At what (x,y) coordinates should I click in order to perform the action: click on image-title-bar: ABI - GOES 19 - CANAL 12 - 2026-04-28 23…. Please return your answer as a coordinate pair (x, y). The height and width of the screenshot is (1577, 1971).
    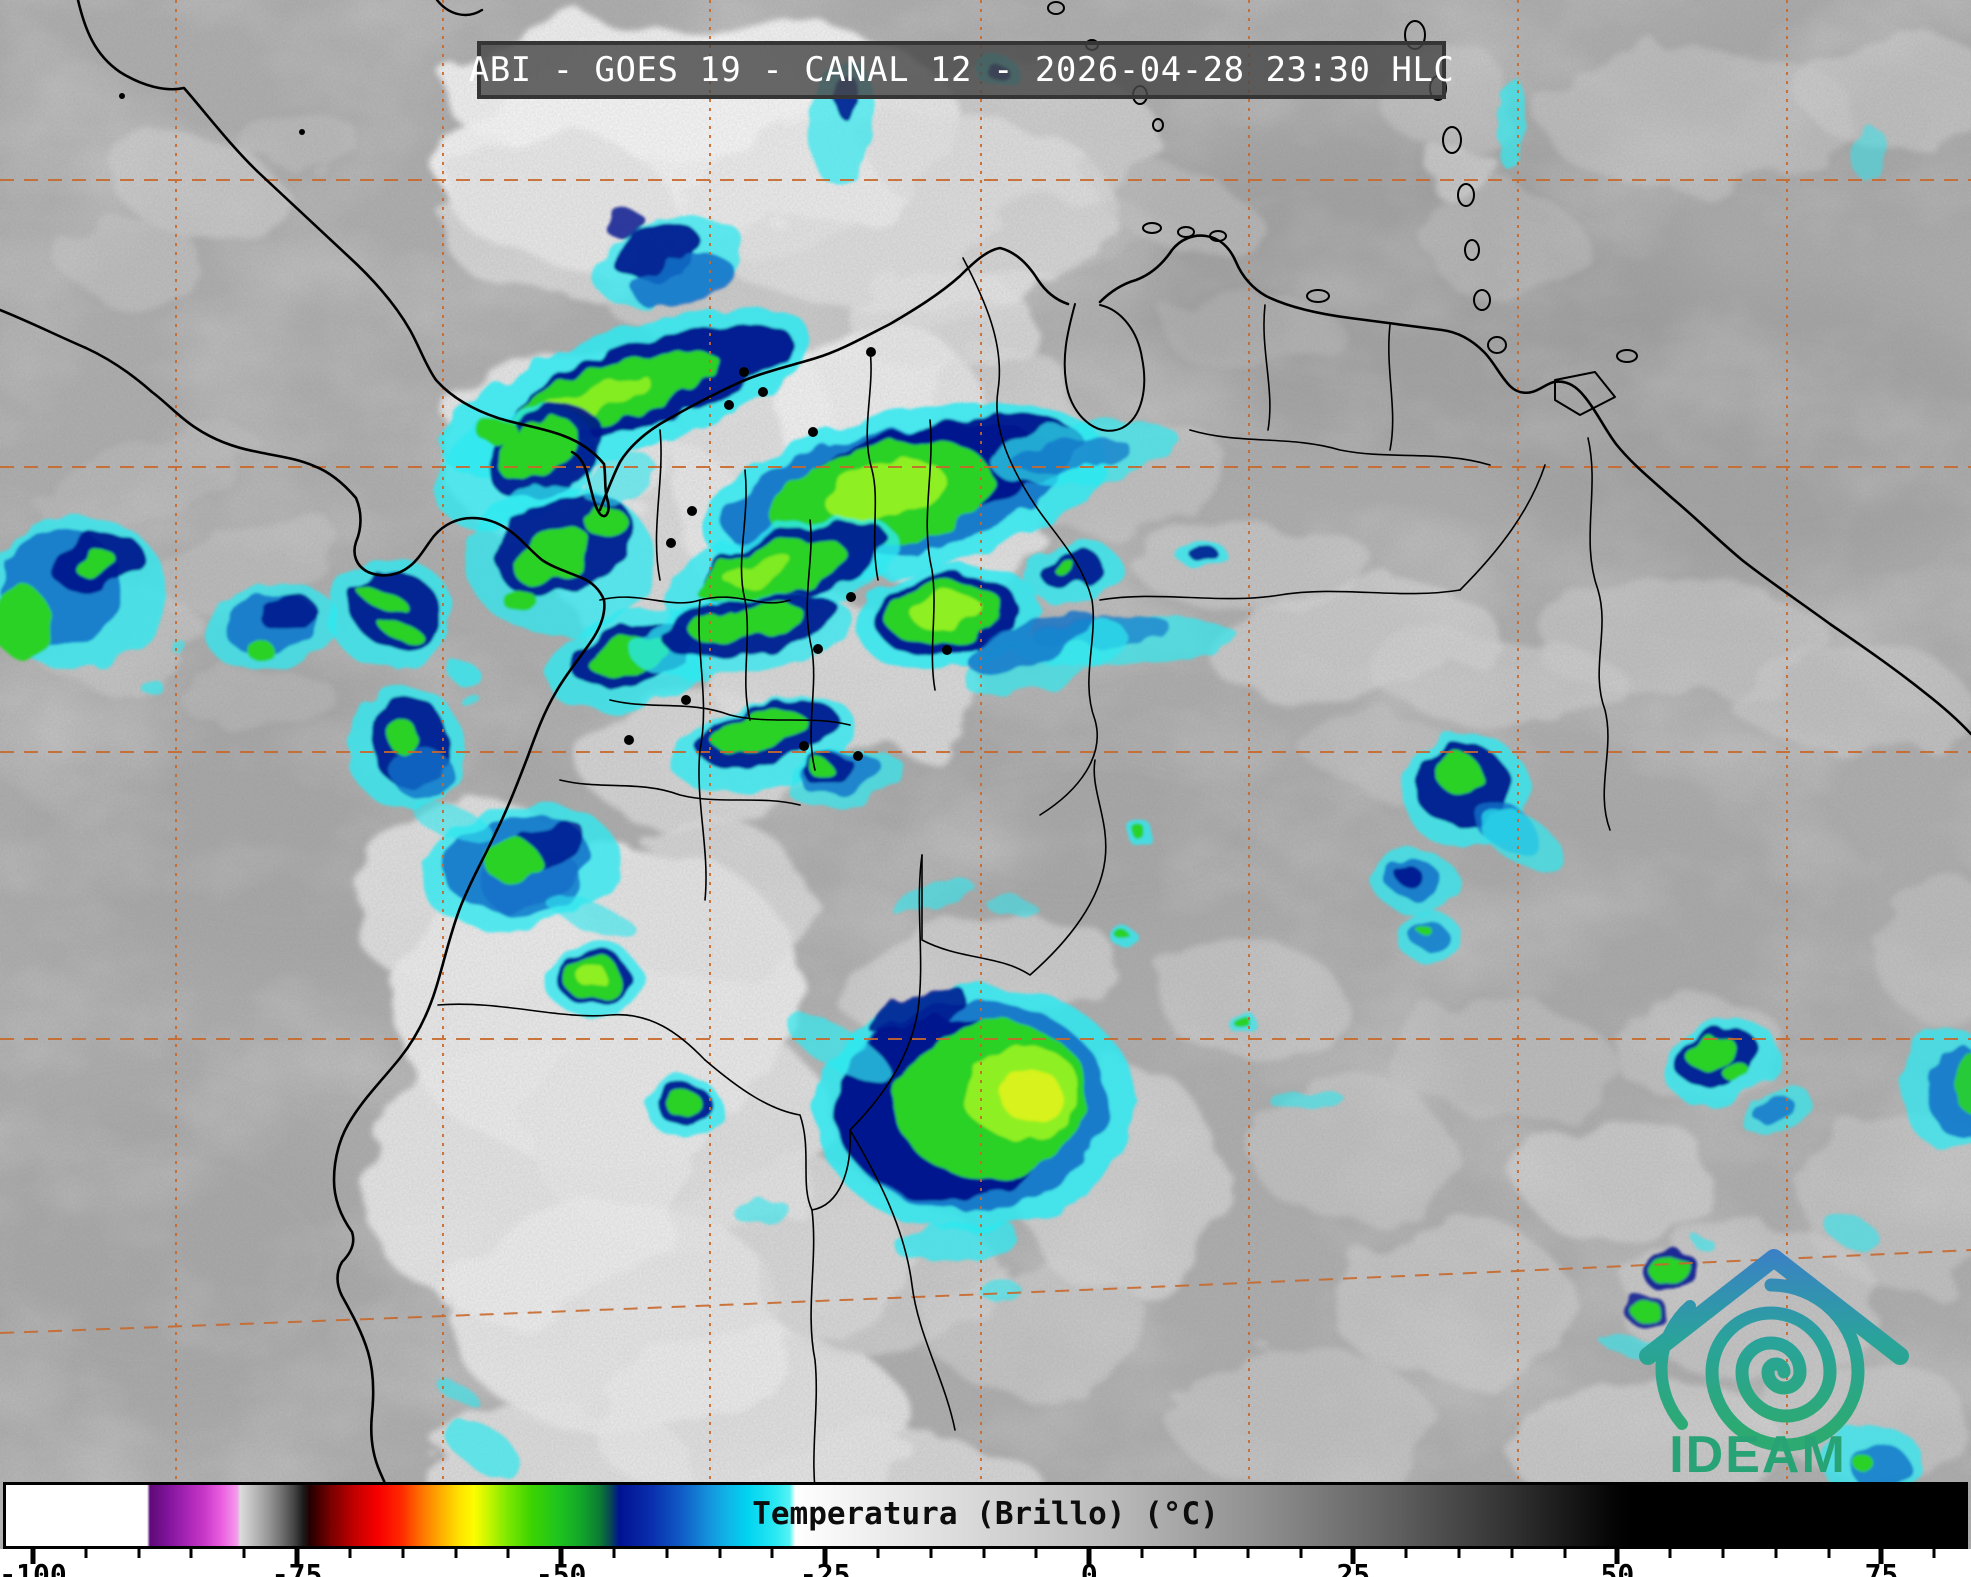
    Looking at the image, I should click on (961, 70).